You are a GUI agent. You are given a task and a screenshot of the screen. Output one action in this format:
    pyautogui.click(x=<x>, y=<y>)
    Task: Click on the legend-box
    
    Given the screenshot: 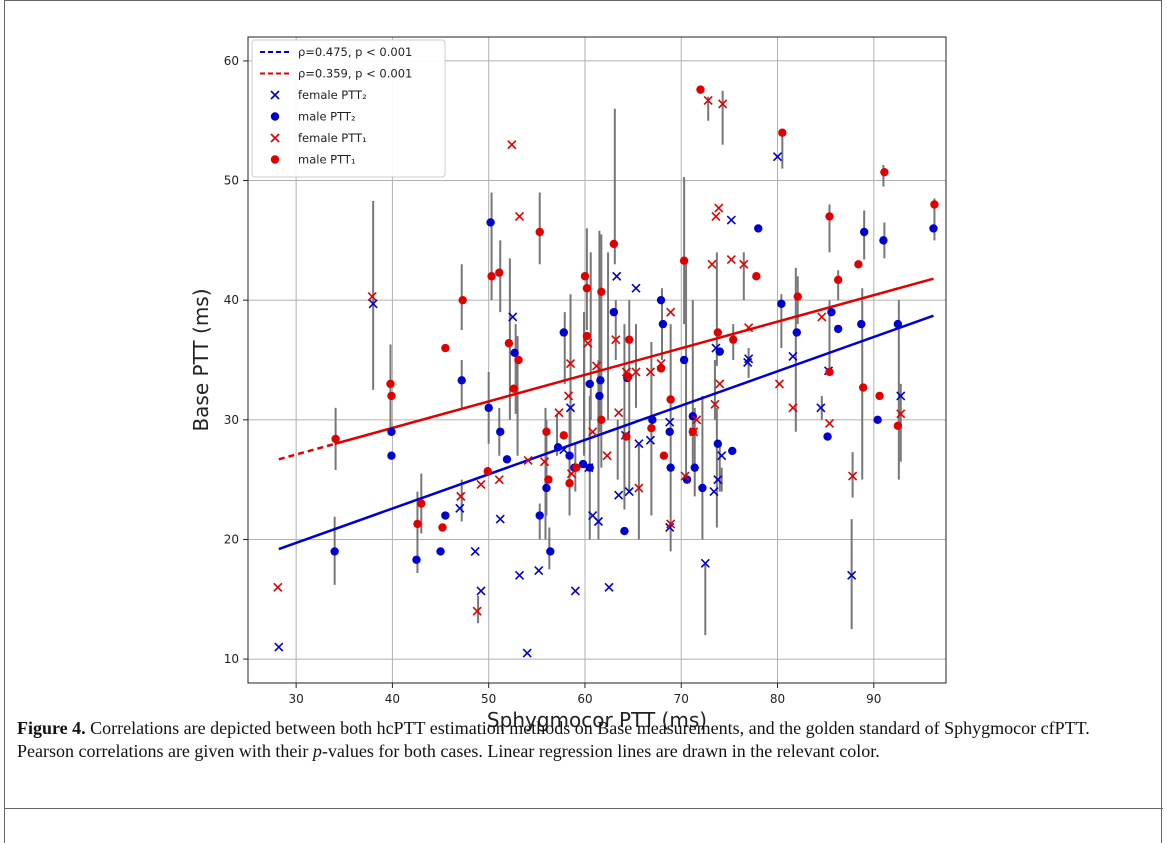 What is the action you would take?
    pyautogui.click(x=348, y=108)
    